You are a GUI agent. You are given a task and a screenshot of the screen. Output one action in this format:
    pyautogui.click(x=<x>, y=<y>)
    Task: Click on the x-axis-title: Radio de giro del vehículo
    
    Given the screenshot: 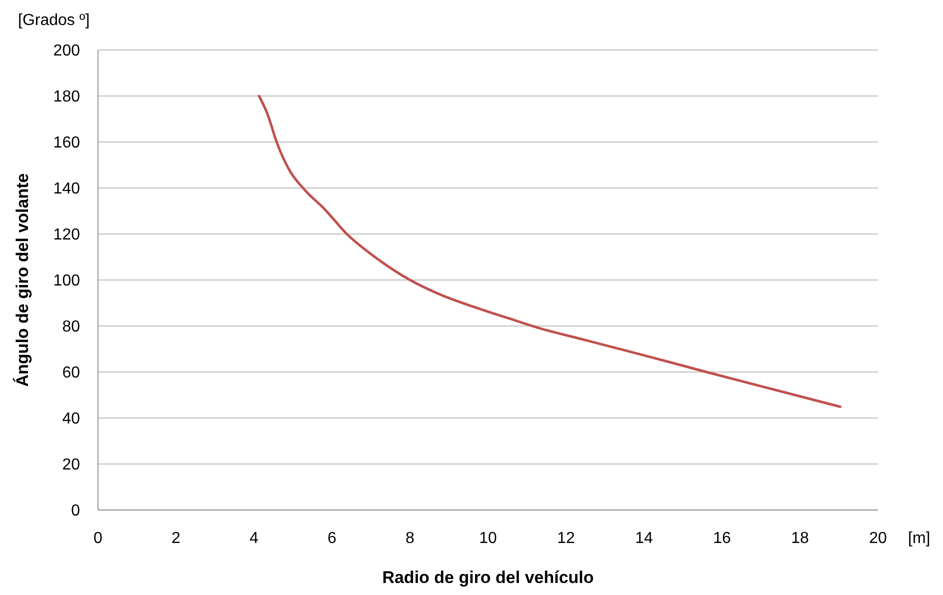 What is the action you would take?
    pyautogui.click(x=488, y=577)
    